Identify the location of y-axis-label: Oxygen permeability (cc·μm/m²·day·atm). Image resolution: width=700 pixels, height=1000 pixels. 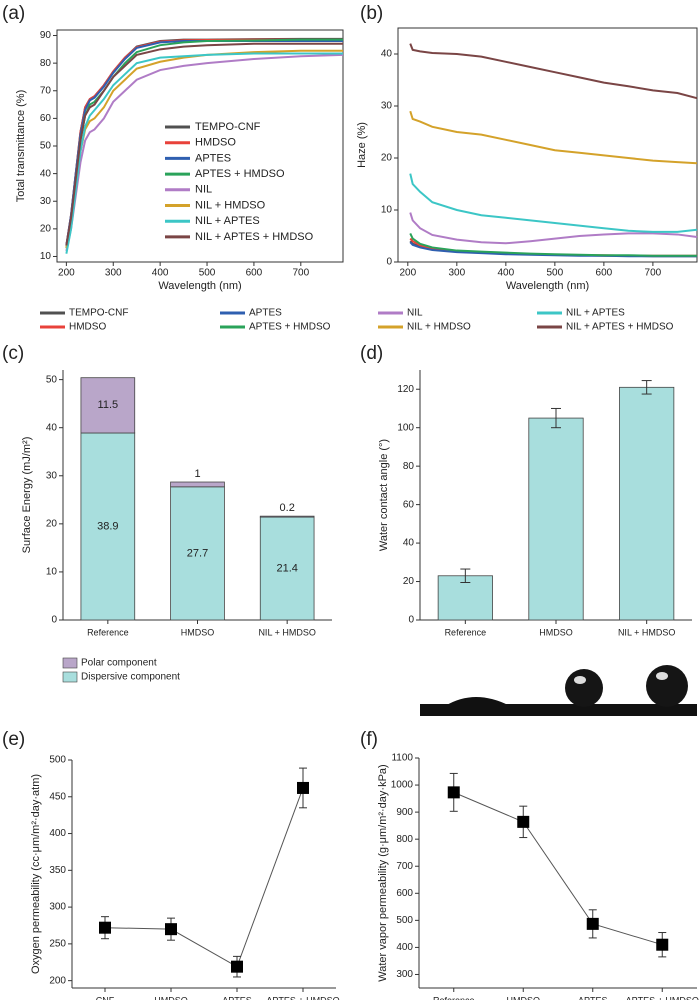
(36, 874).